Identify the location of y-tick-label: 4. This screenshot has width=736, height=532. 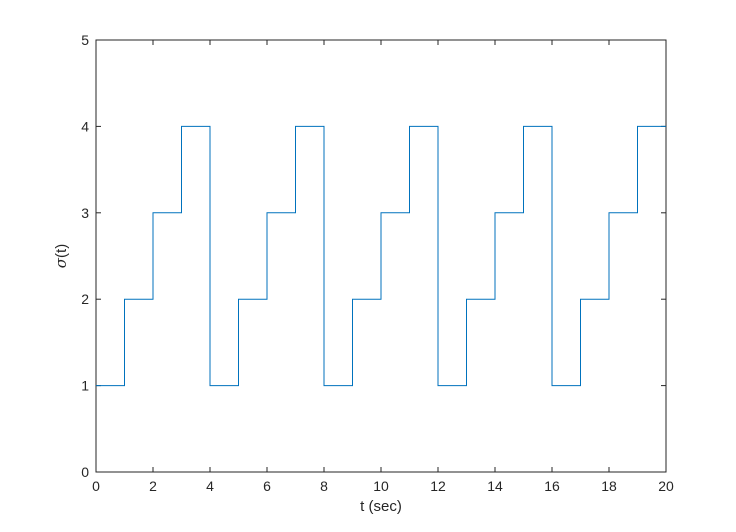
(85, 126).